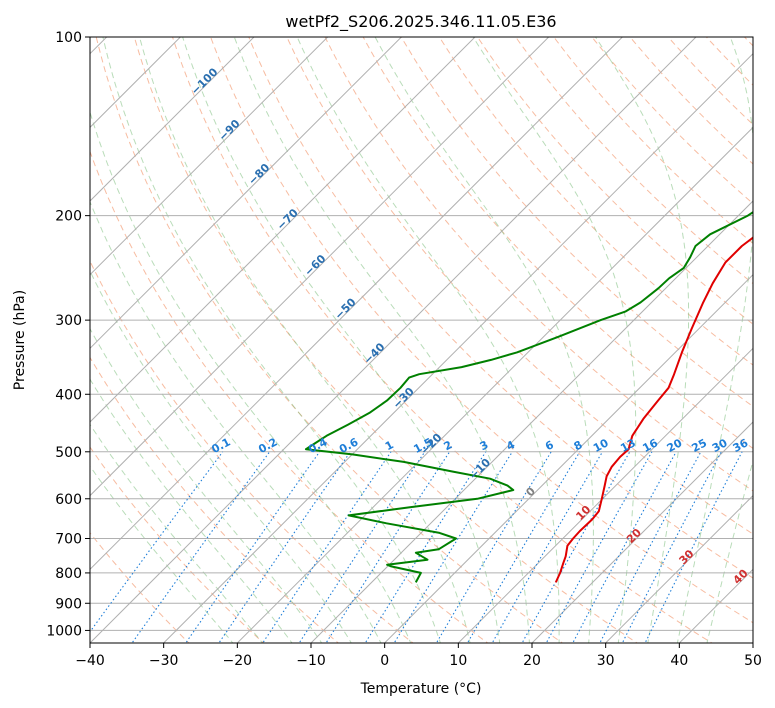 Image resolution: width=775 pixels, height=708 pixels. What do you see at coordinates (68, 321) in the screenshot?
I see `y-tick-label: 300` at bounding box center [68, 321].